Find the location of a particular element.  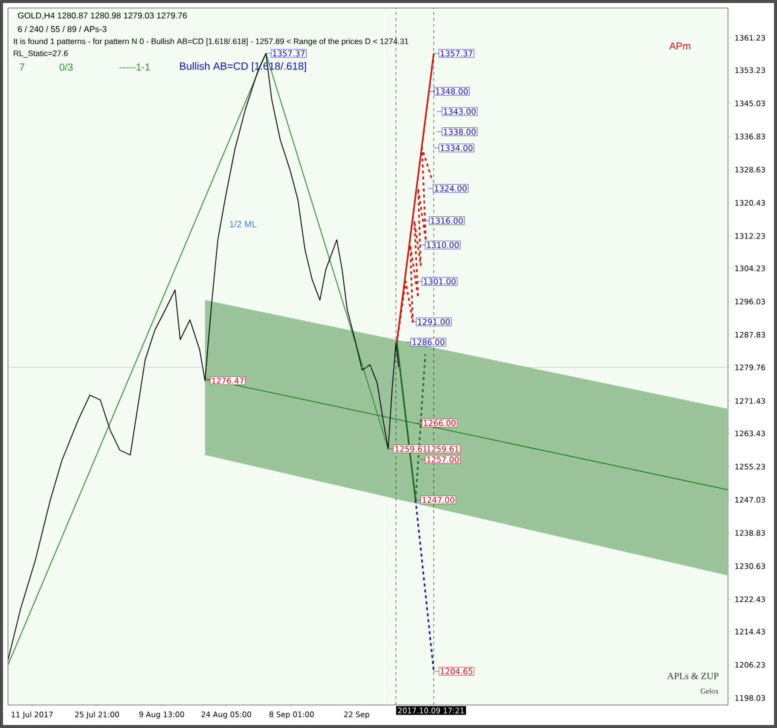

annotation: -----1-1 is located at coordinates (135, 67).